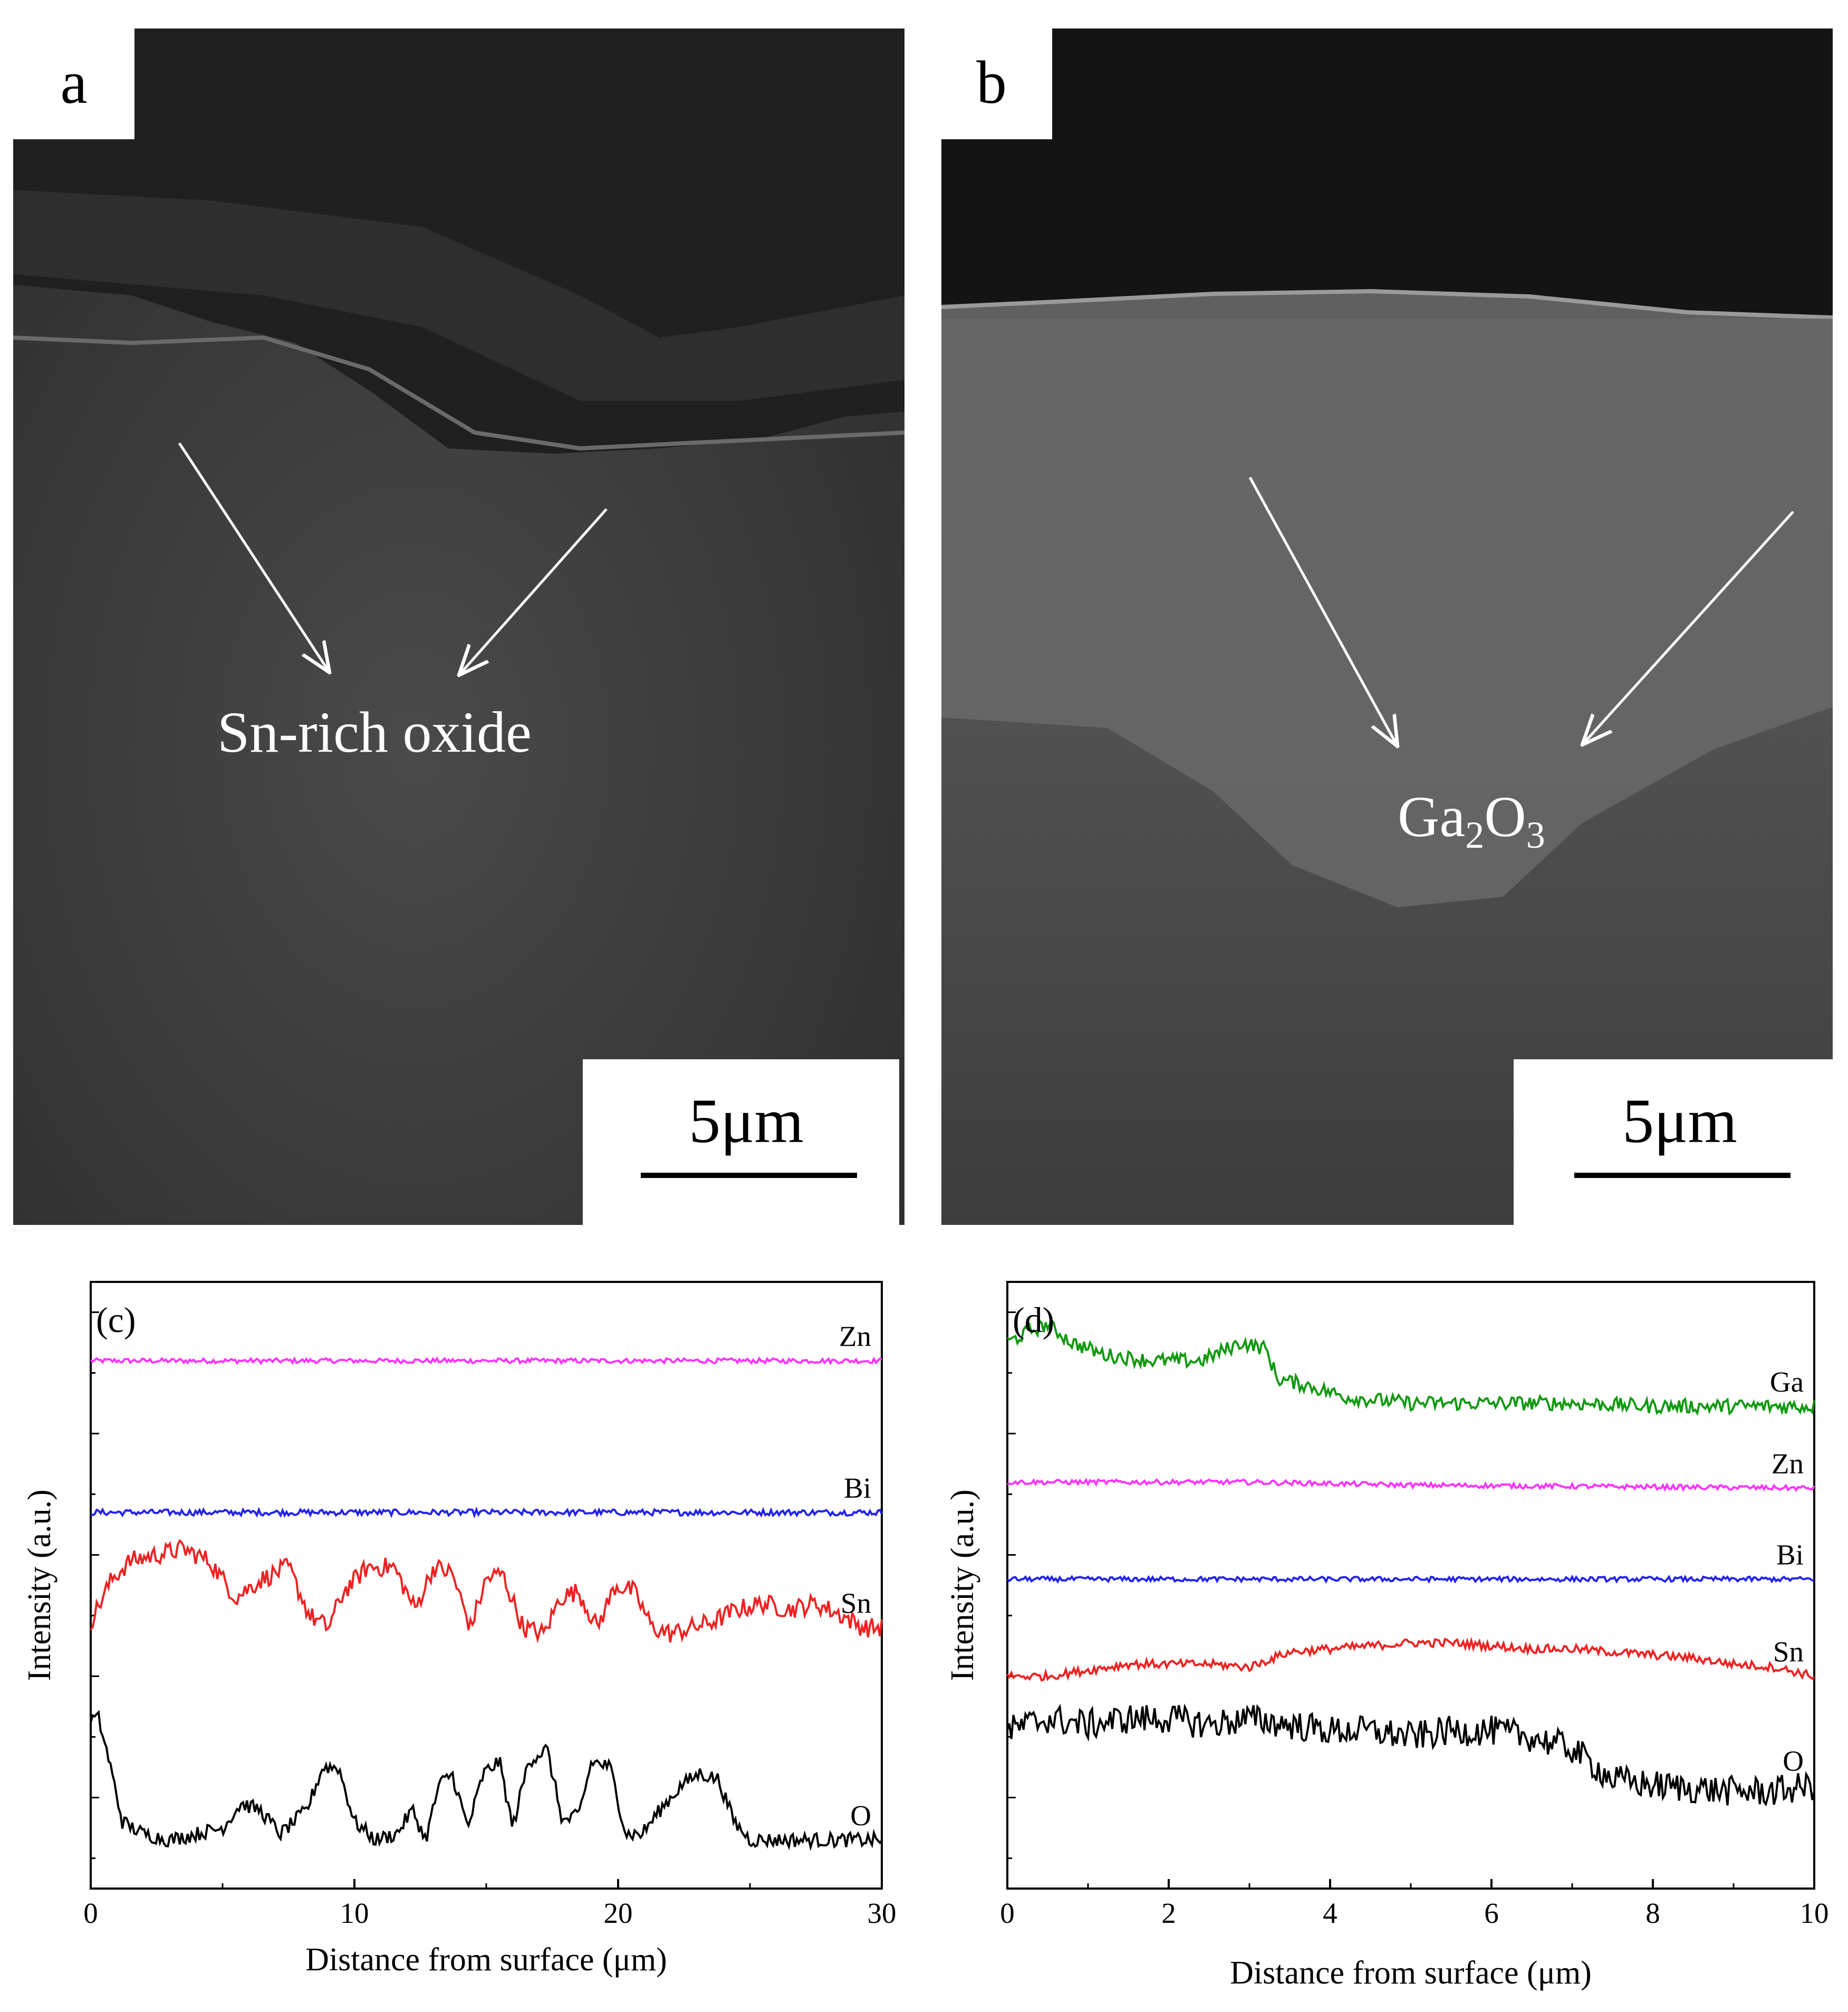  Describe the element at coordinates (1323, 611) in the screenshot. I see `arrow-b-left` at that location.